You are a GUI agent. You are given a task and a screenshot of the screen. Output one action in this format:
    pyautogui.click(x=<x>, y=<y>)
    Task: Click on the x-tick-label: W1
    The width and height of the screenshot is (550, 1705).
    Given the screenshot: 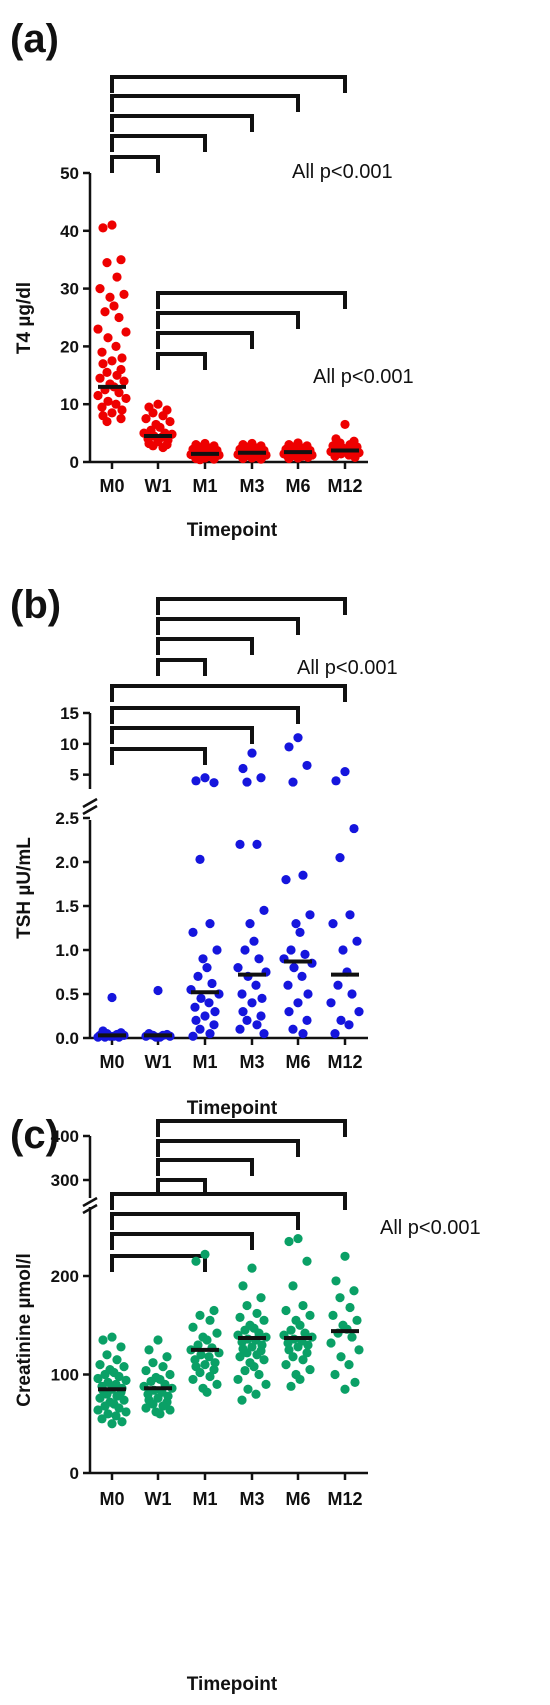 What is the action you would take?
    pyautogui.click(x=158, y=1499)
    